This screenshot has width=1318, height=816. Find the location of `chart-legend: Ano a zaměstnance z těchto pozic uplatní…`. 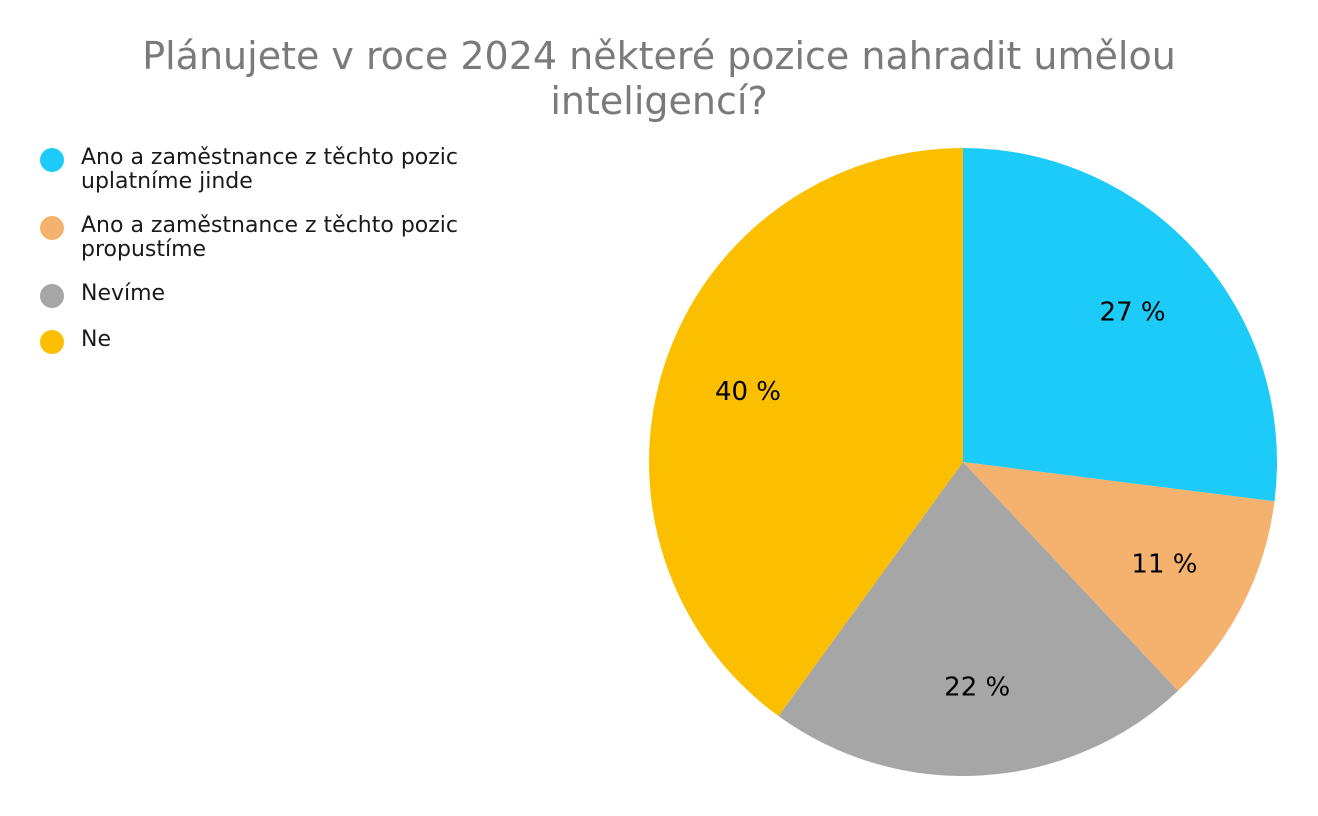

chart-legend: Ano a zaměstnance z těchto pozic uplatní… is located at coordinates (280, 260).